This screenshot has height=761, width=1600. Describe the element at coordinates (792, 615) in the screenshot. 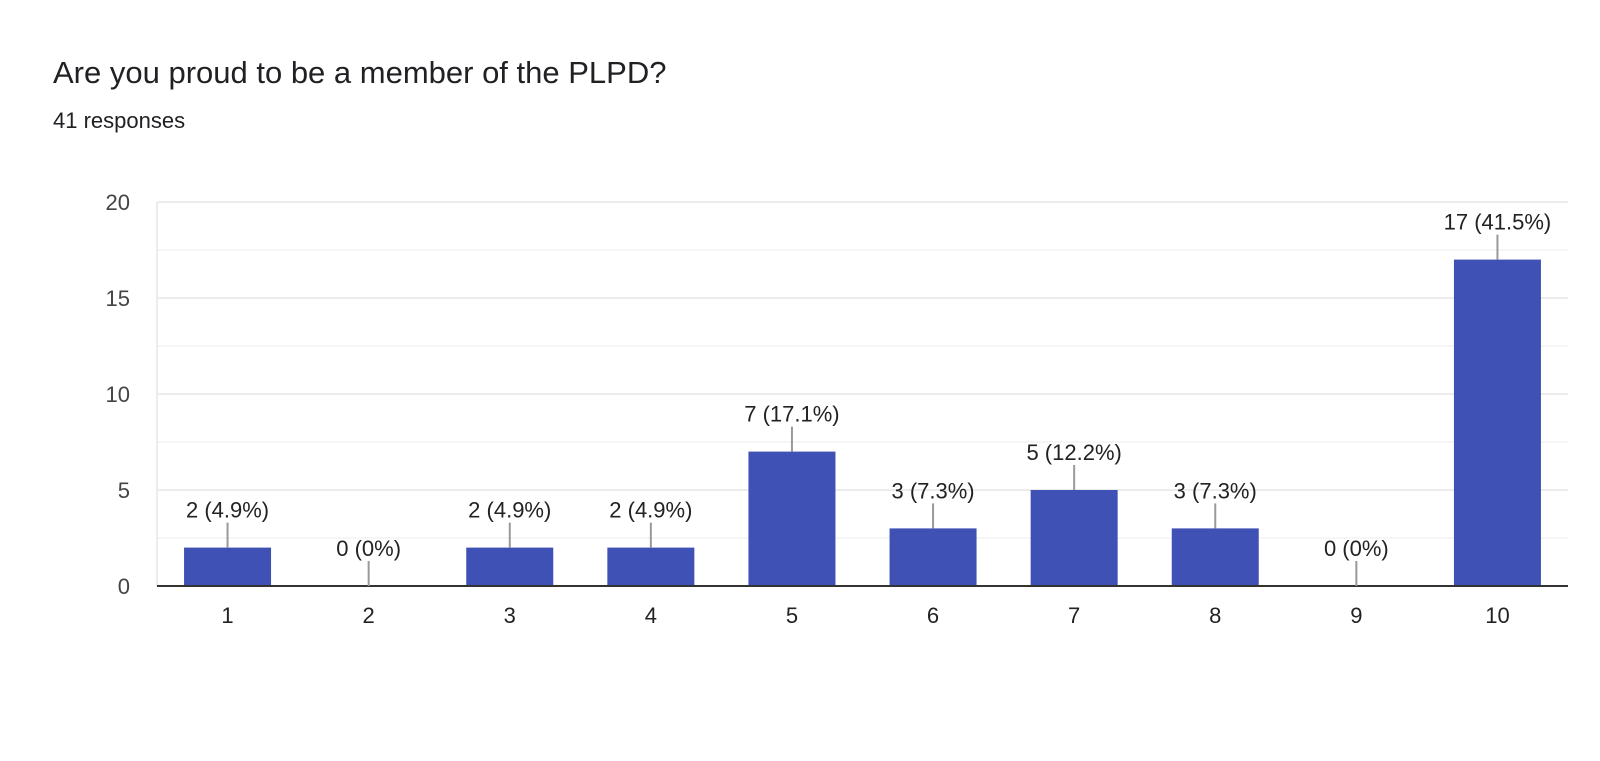

I see `x-category-label: 5` at that location.